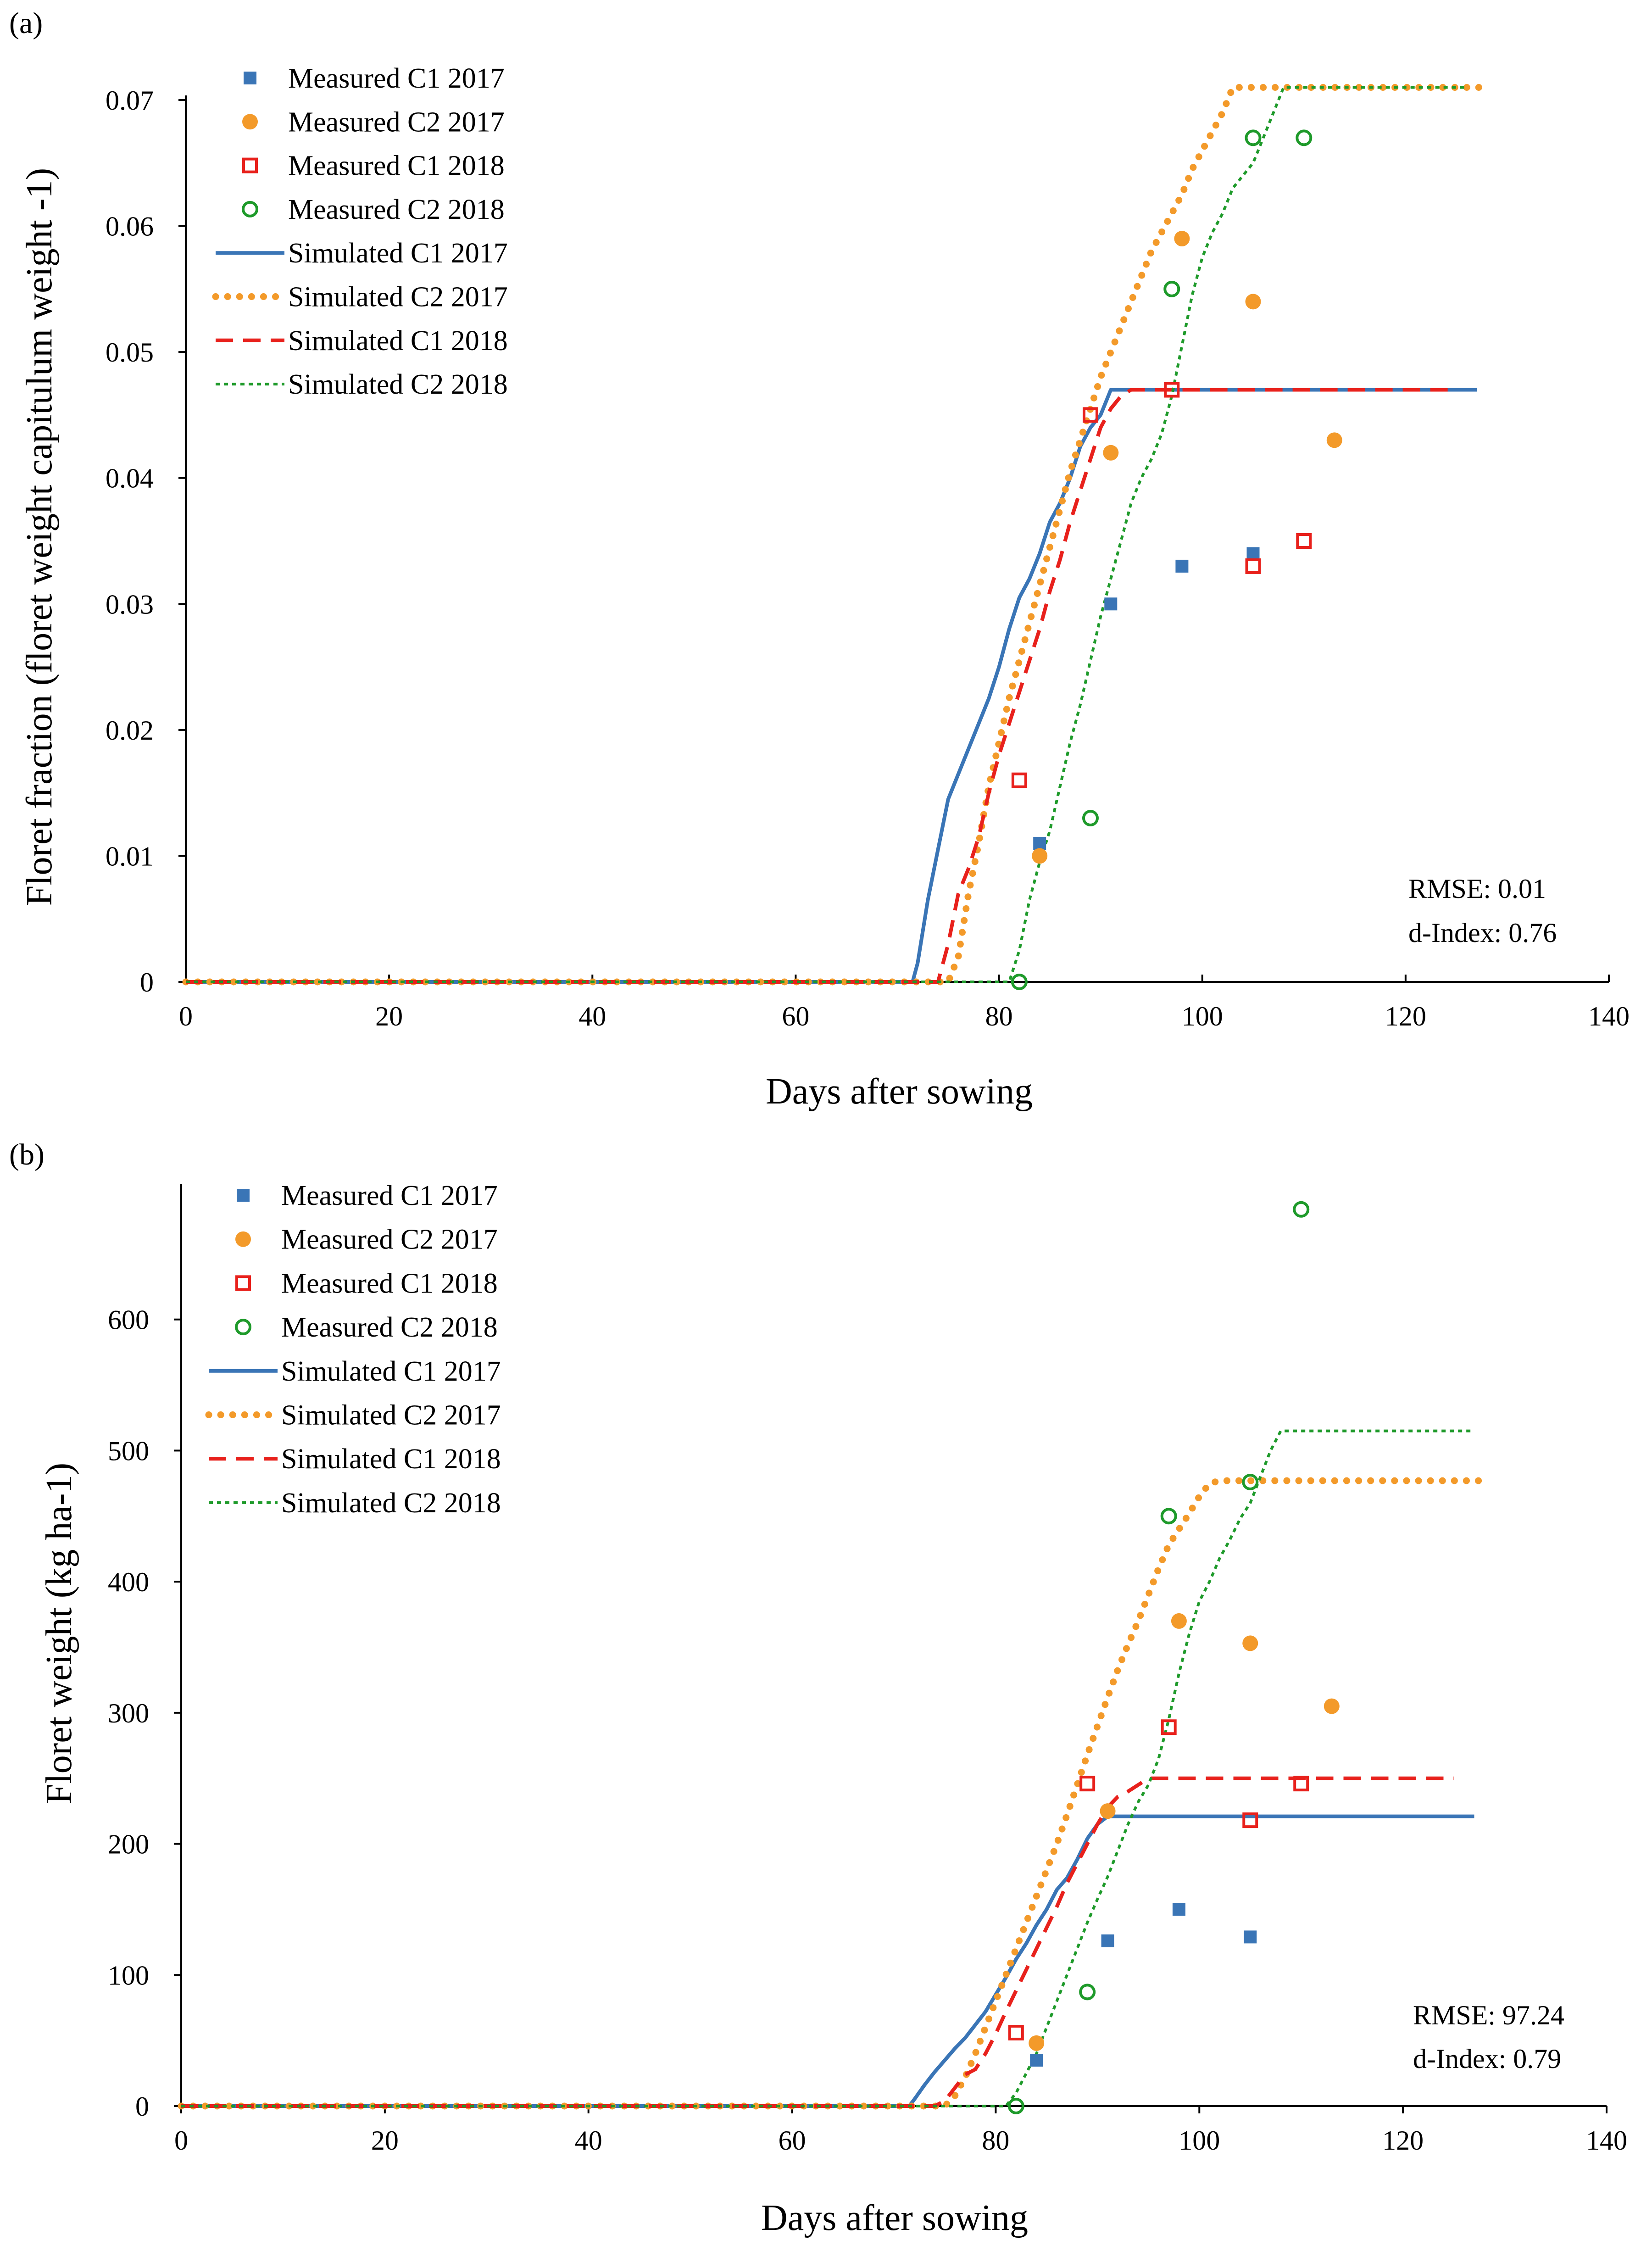  Describe the element at coordinates (1202, 1016) in the screenshot. I see `x-tick-label: 100` at that location.